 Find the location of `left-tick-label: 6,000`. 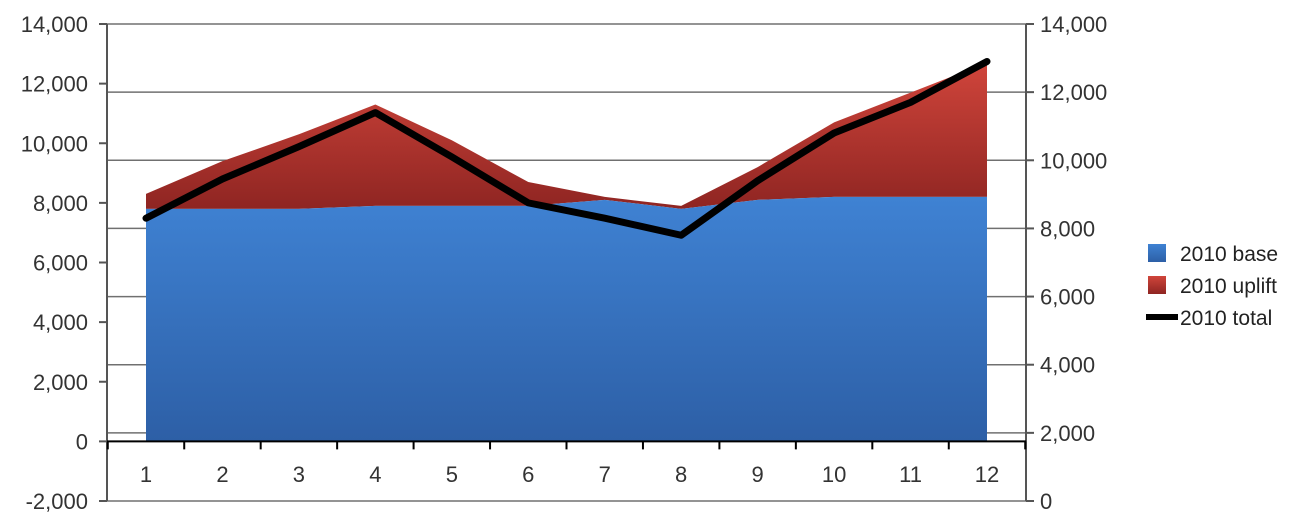

left-tick-label: 6,000 is located at coordinates (60, 263).